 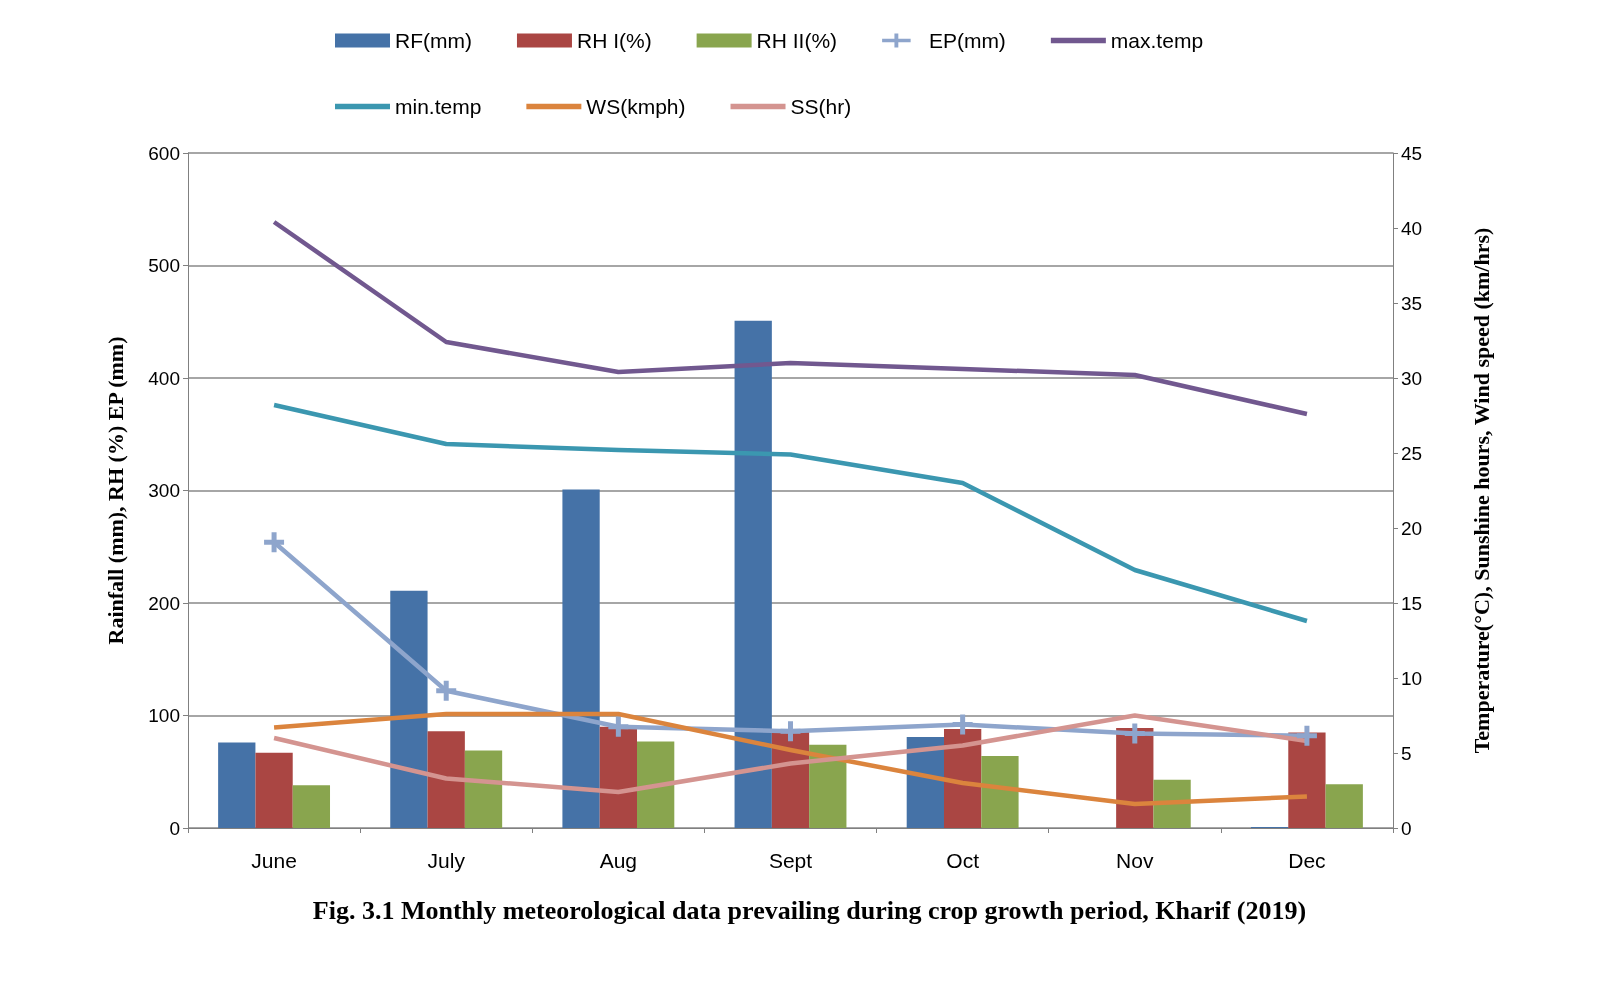 I want to click on y2-tick-label: 45, so click(x=1412, y=153).